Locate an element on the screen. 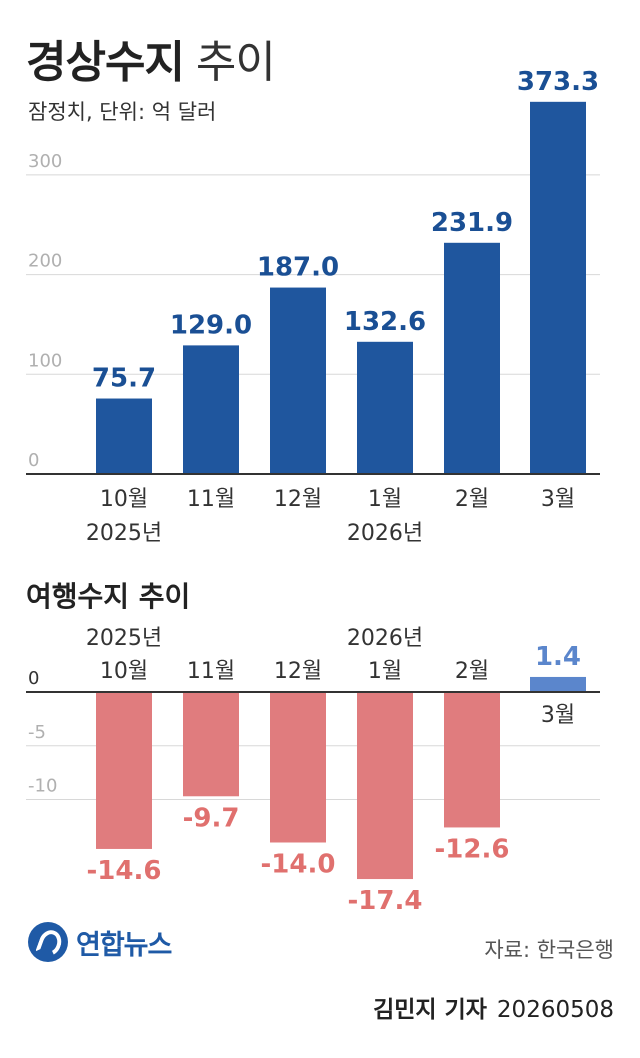  y-tick-label-100: 100 is located at coordinates (45, 360).